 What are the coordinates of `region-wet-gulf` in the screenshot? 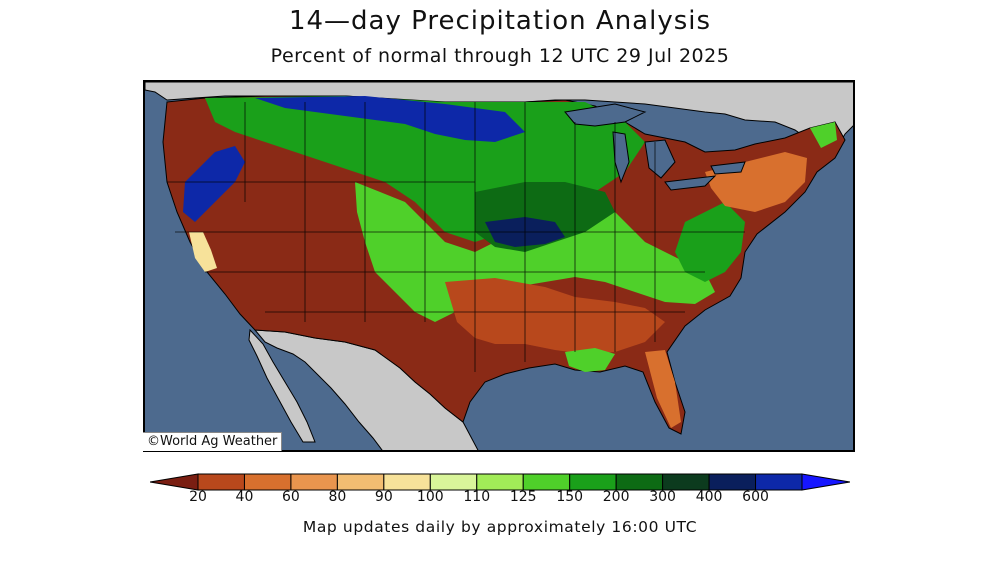 It's located at (590, 360).